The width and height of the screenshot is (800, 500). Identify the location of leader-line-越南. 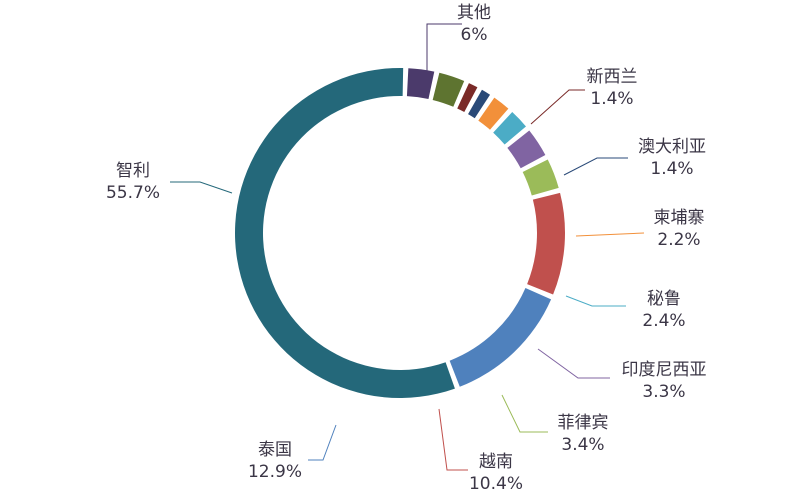
(453, 439).